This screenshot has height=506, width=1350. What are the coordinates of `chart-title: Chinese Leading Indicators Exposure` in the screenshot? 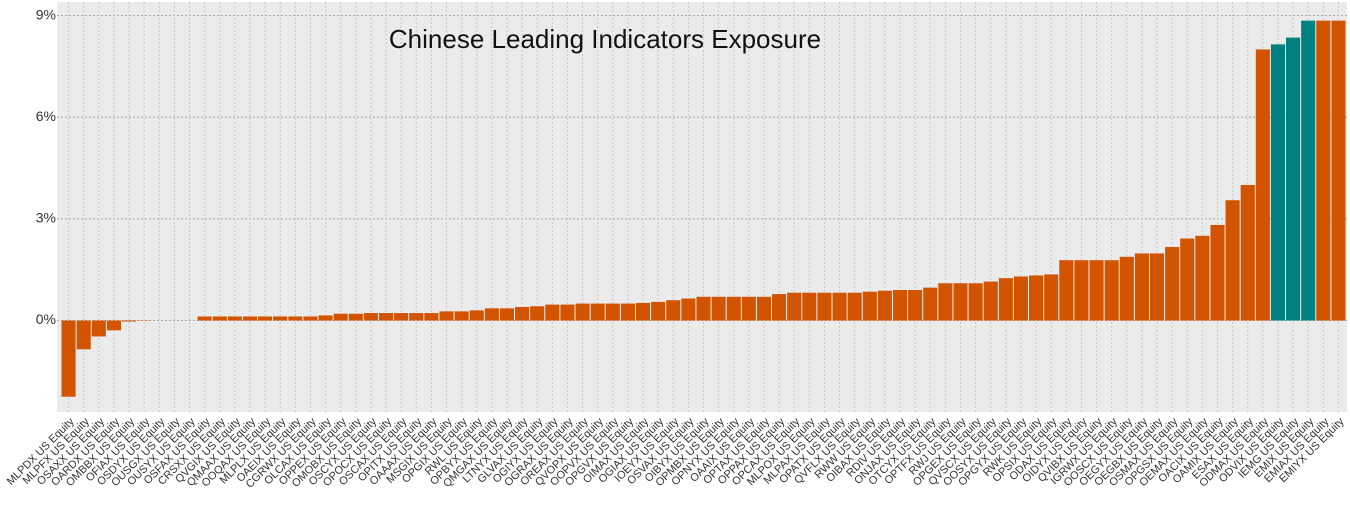 It's located at (605, 39).